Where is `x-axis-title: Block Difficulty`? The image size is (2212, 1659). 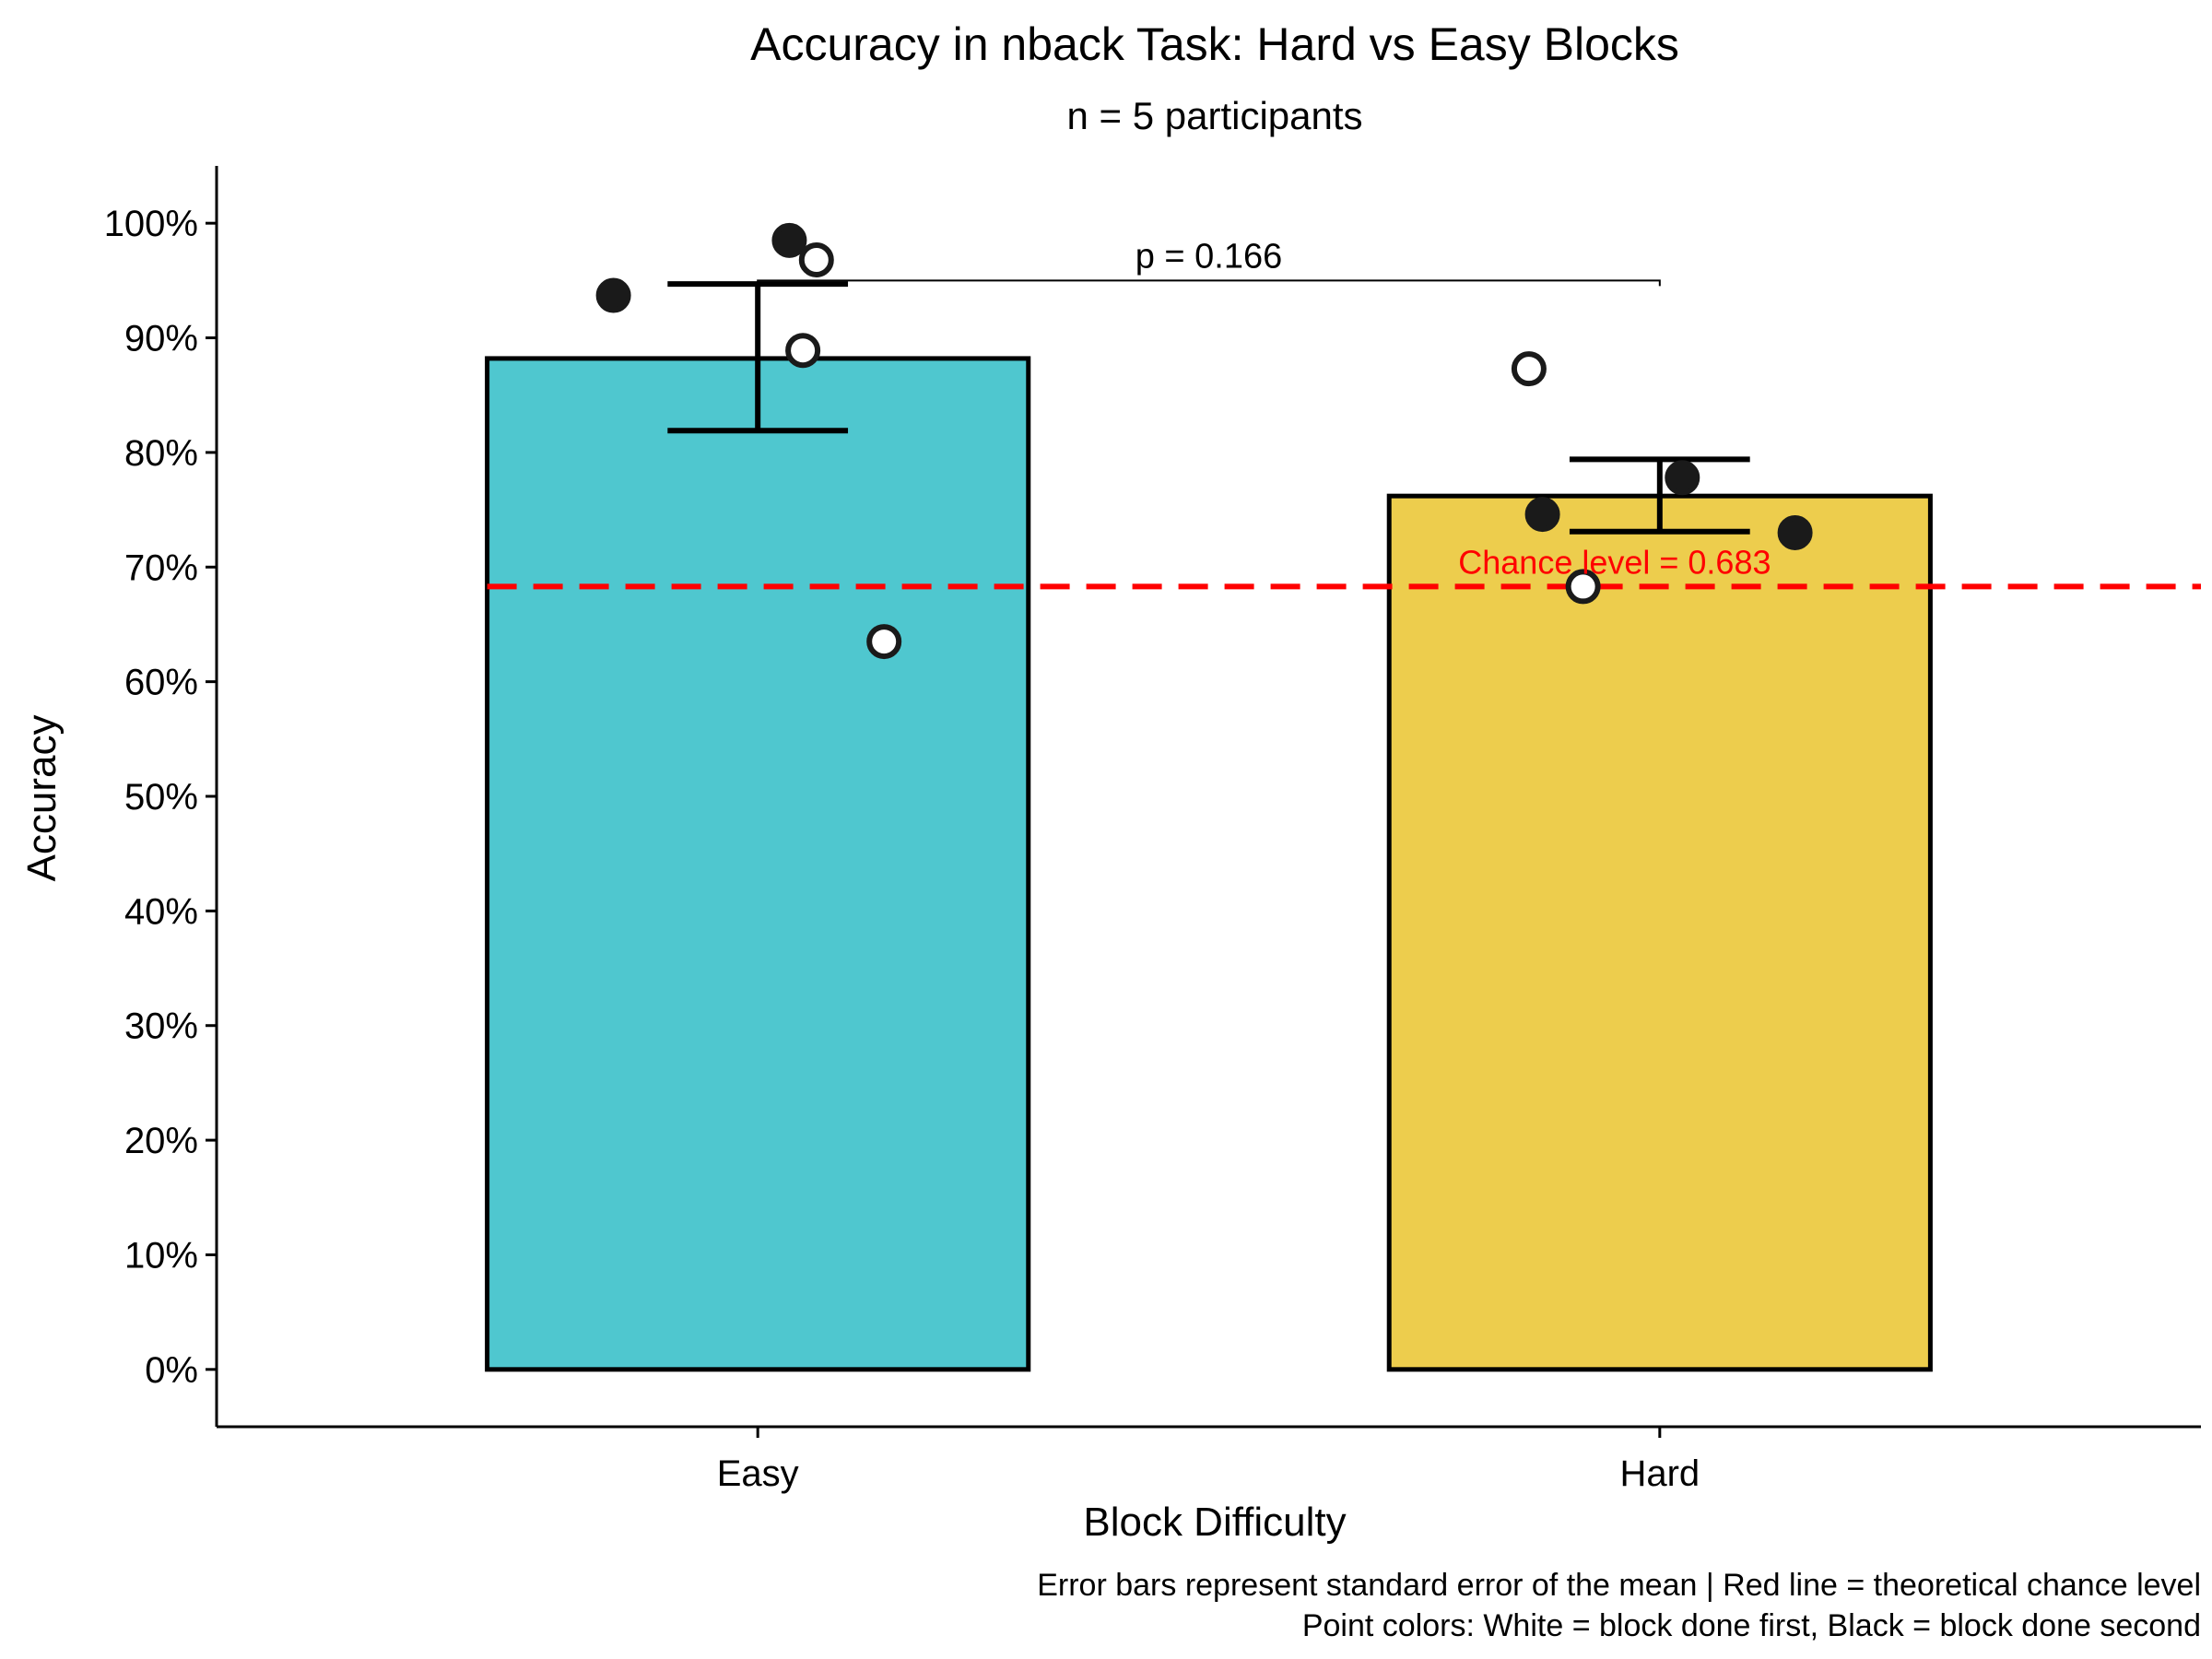
x-axis-title: Block Difficulty is located at coordinates (1214, 1522).